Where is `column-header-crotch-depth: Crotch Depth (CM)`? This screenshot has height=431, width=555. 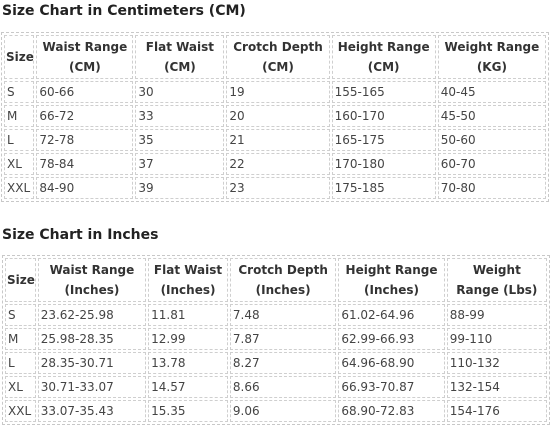 column-header-crotch-depth: Crotch Depth (CM) is located at coordinates (278, 57).